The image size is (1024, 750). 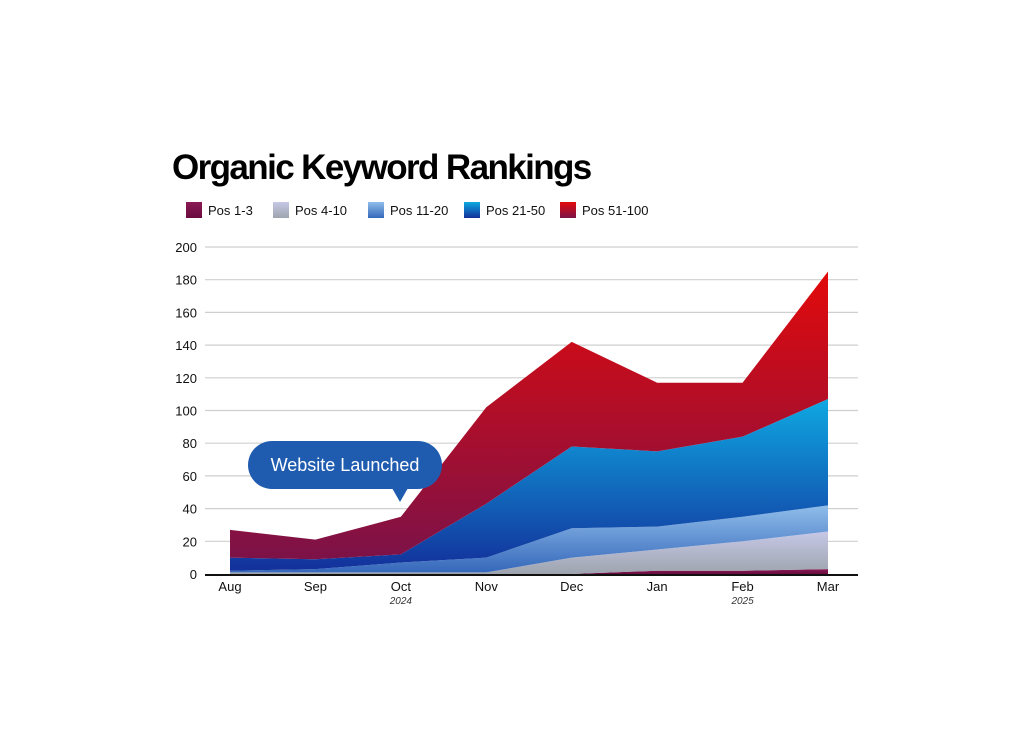 I want to click on chart-title: Organic Keyword Rankings, so click(x=382, y=167).